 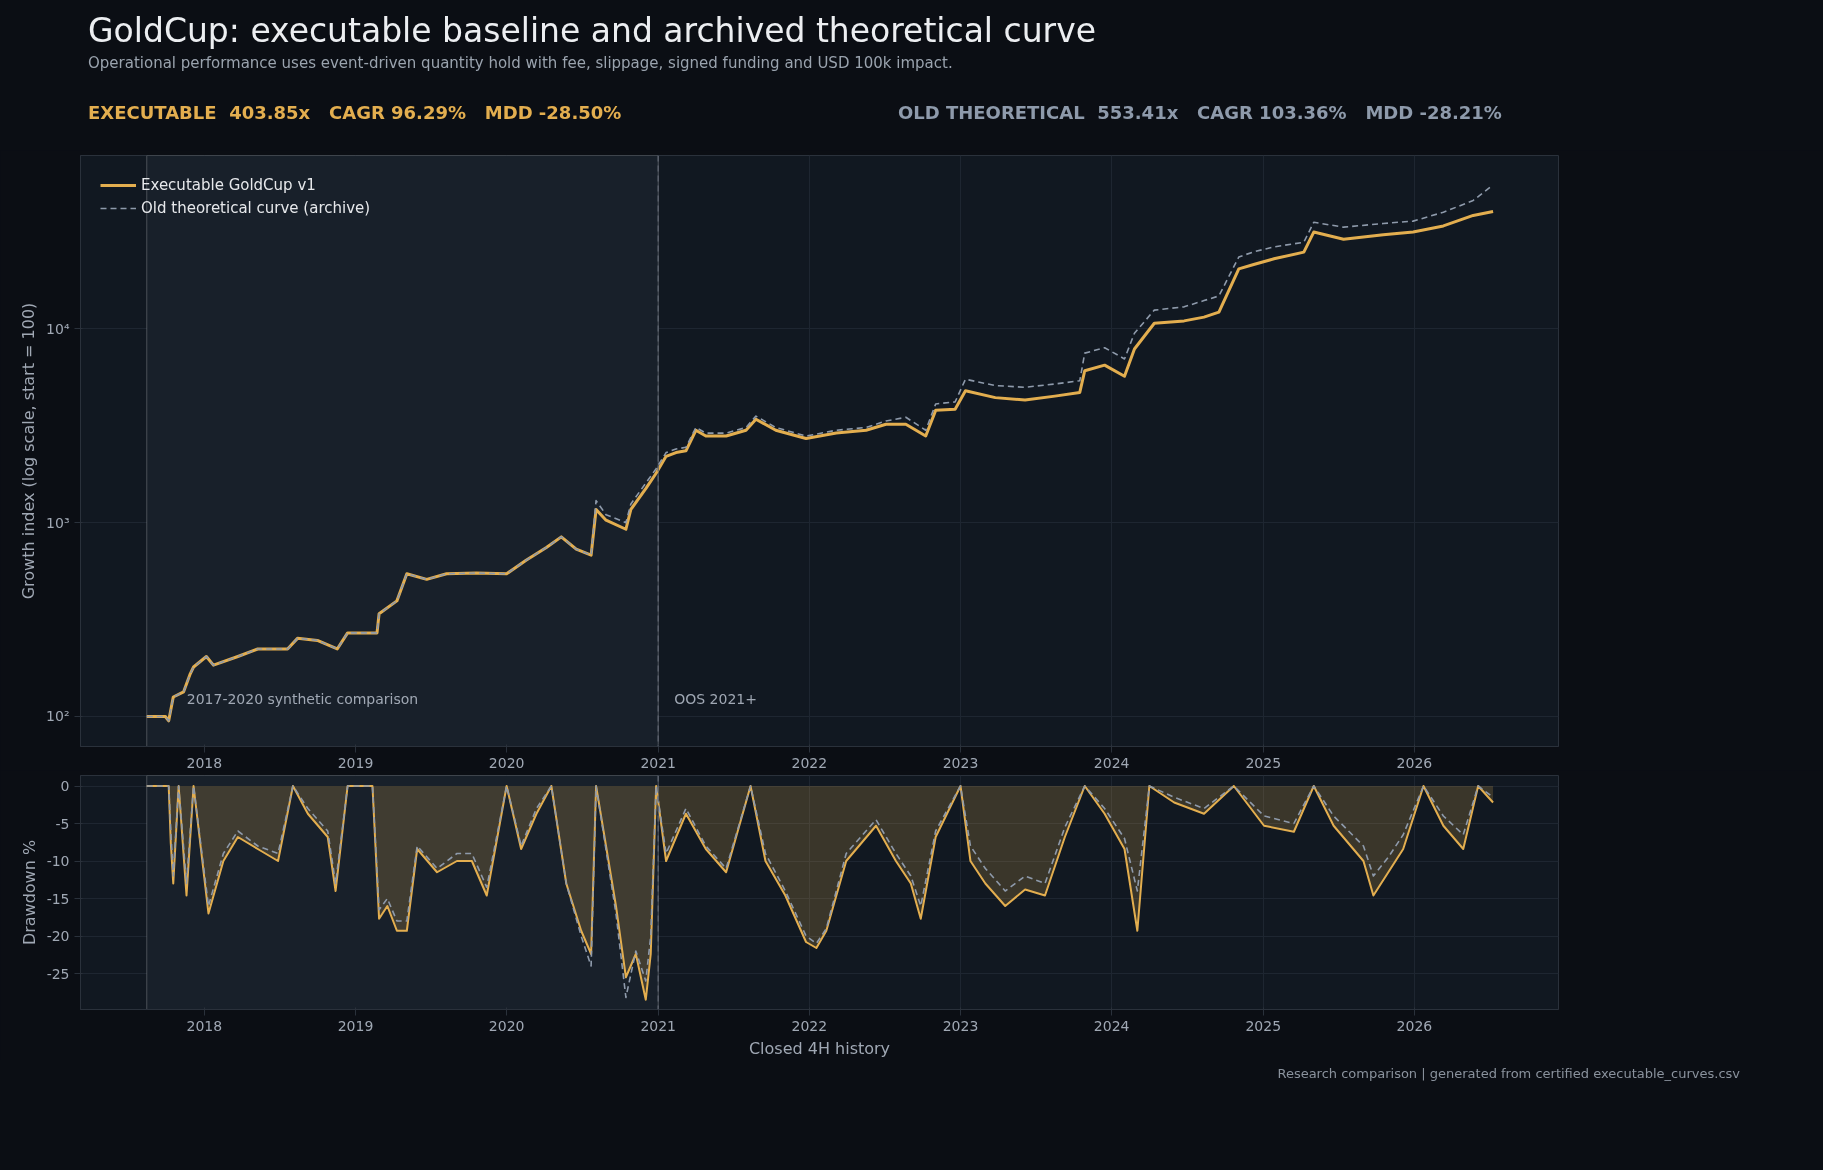 I want to click on y-tick-label: -5, so click(x=62, y=823).